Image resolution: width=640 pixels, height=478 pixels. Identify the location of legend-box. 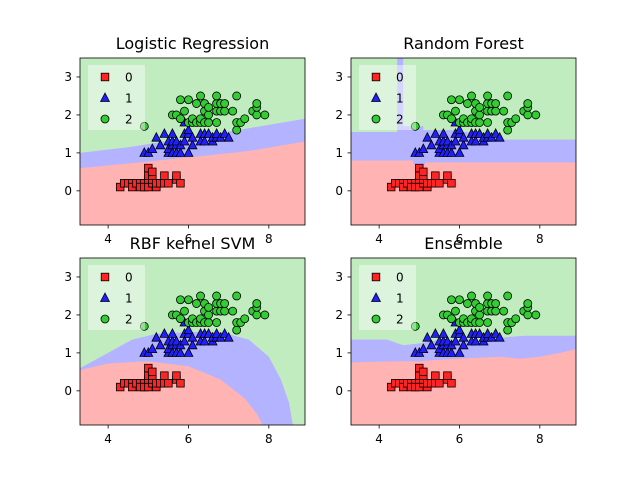
(116, 97).